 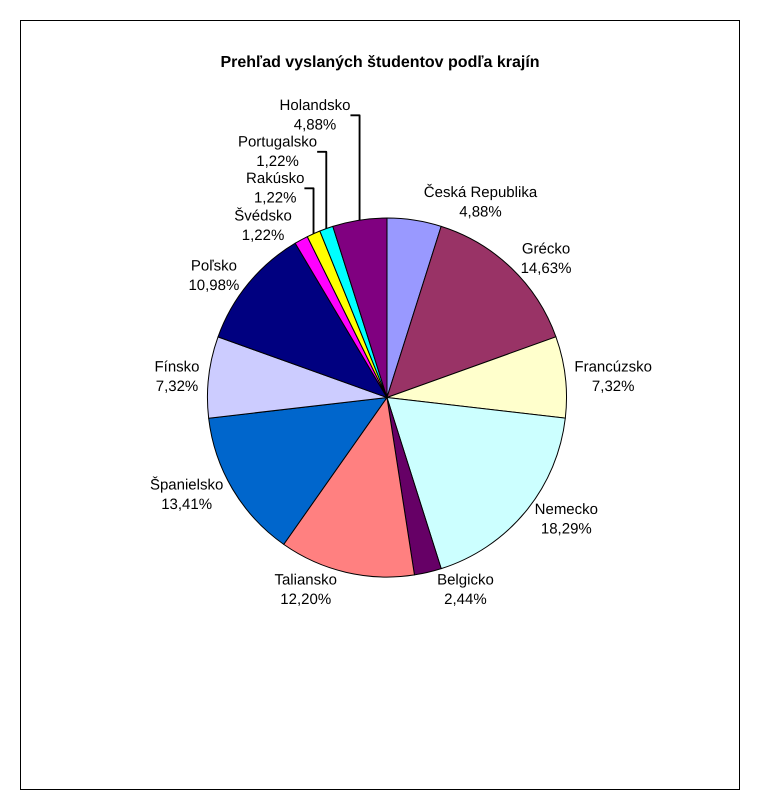 What do you see at coordinates (465, 599) in the screenshot?
I see `data-label: 2,44%` at bounding box center [465, 599].